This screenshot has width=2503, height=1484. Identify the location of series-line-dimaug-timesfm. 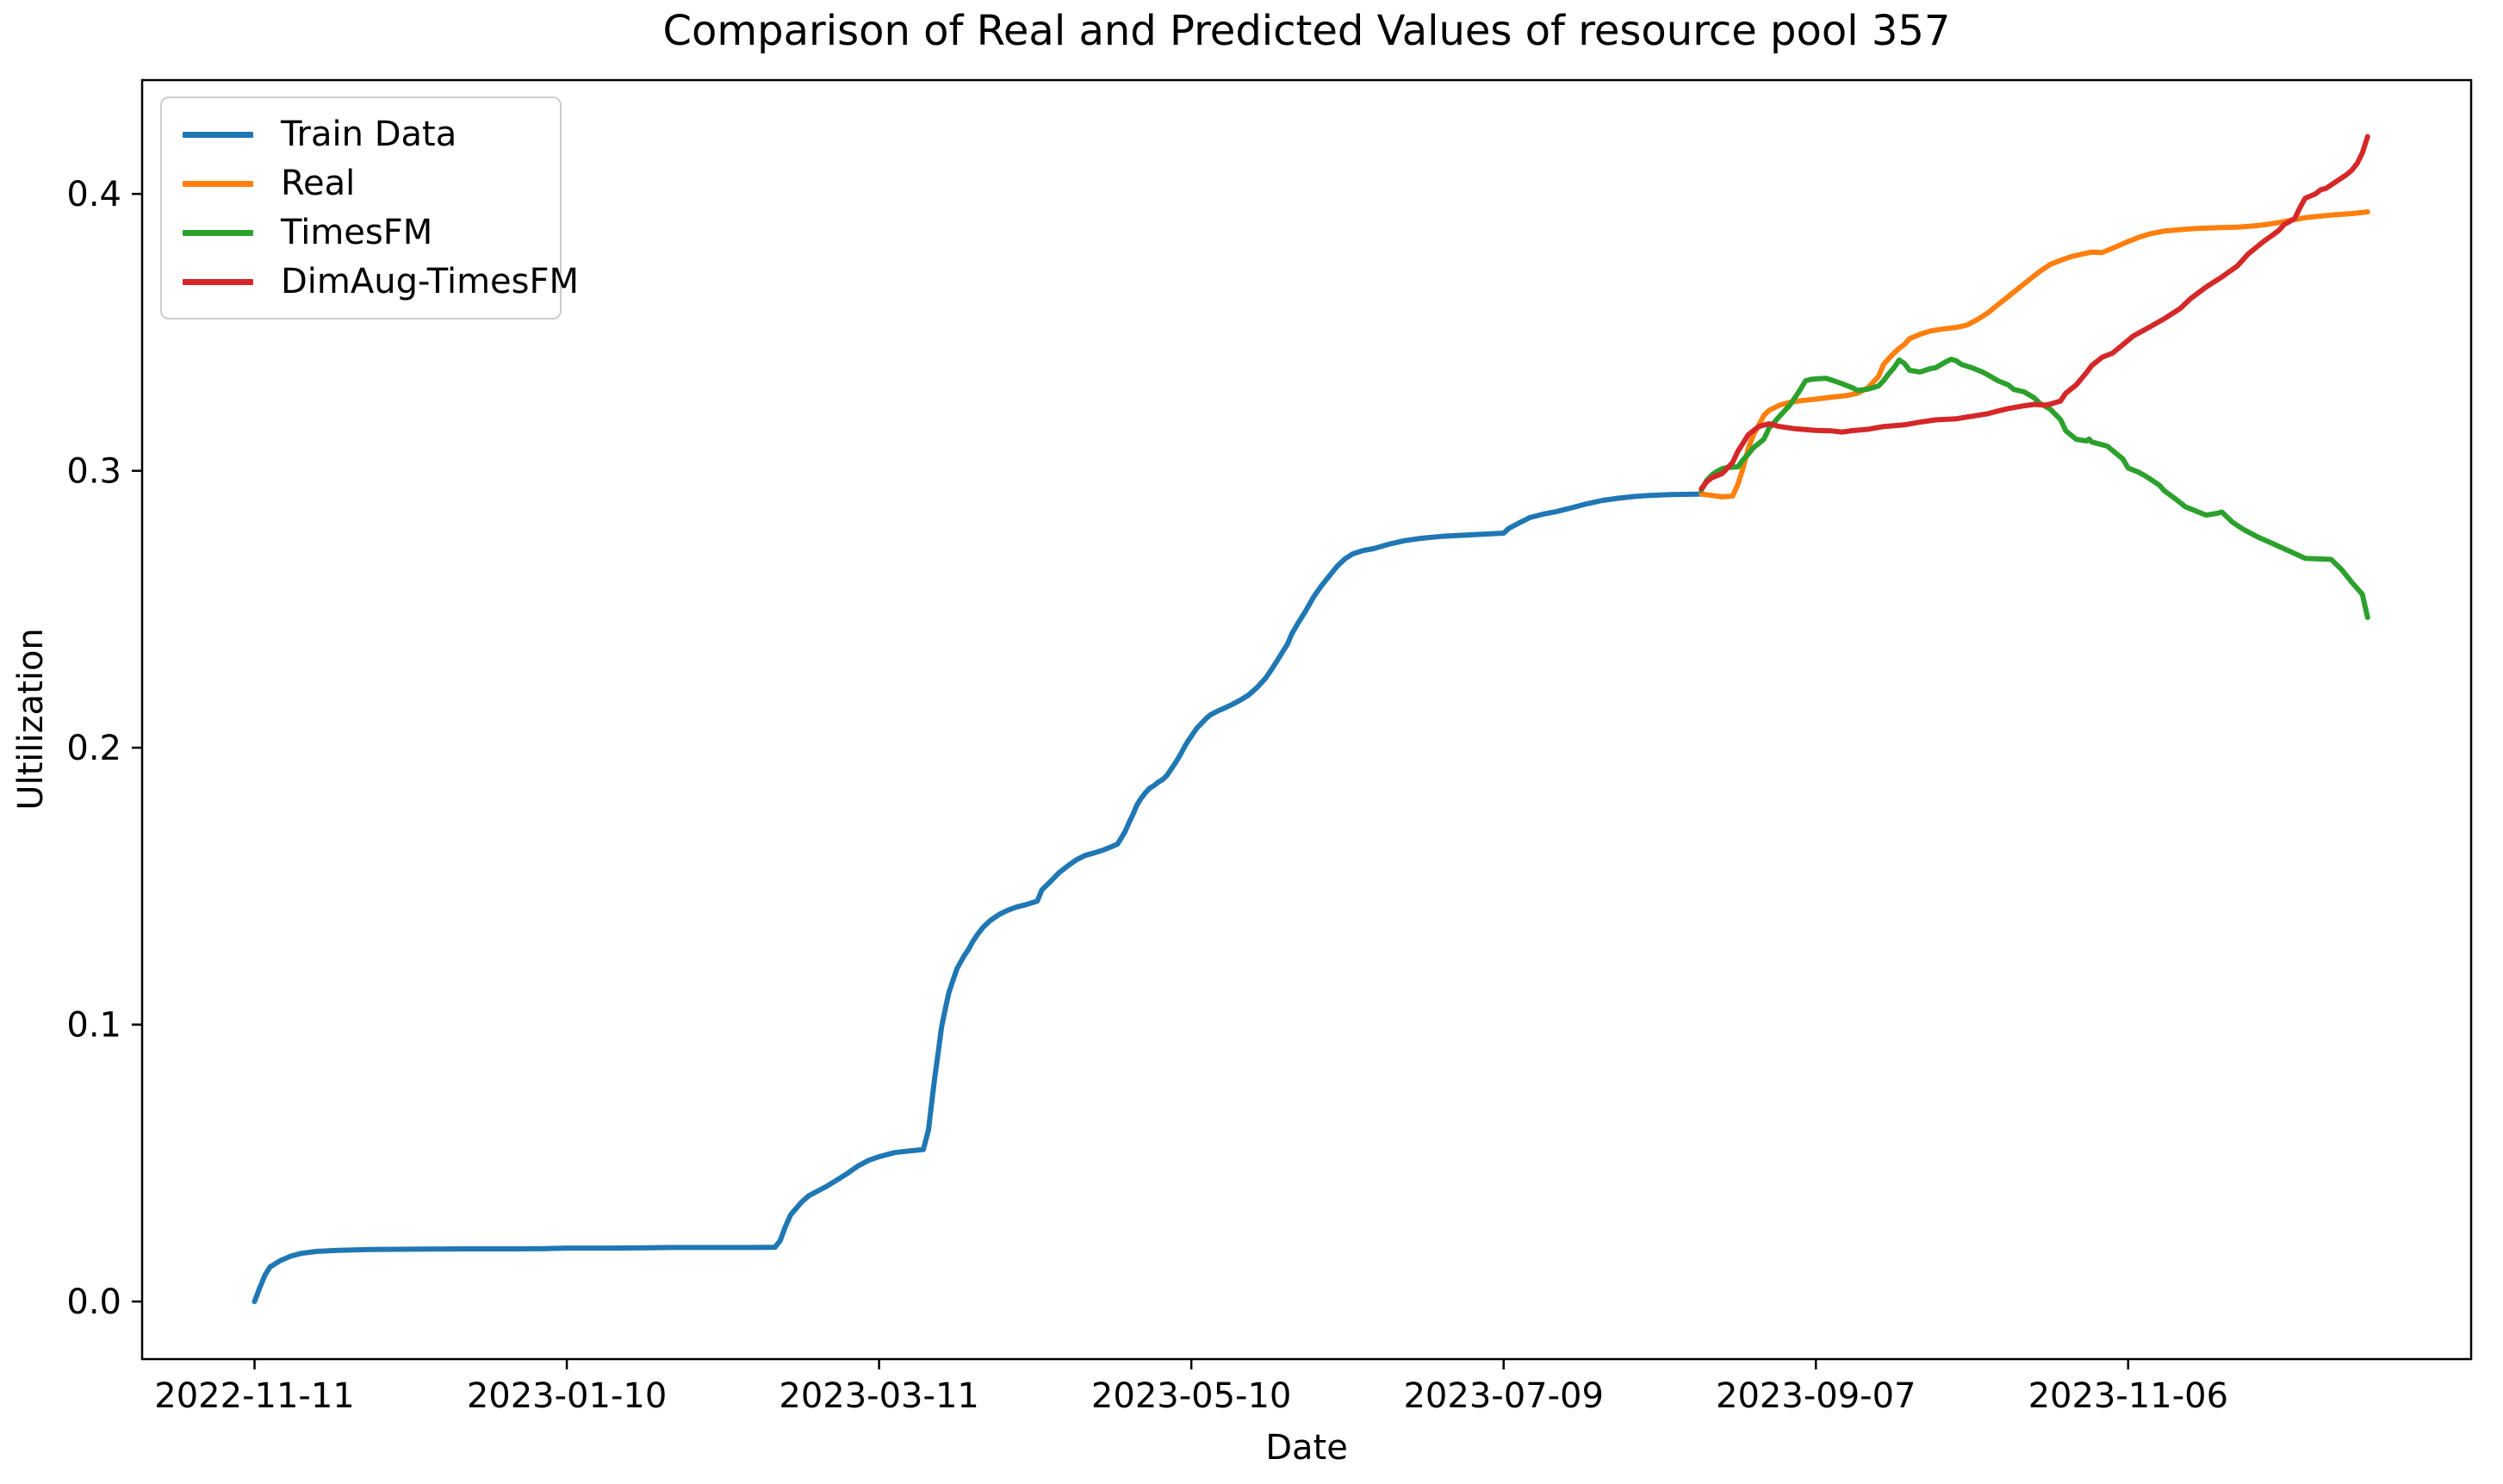
(2034, 312).